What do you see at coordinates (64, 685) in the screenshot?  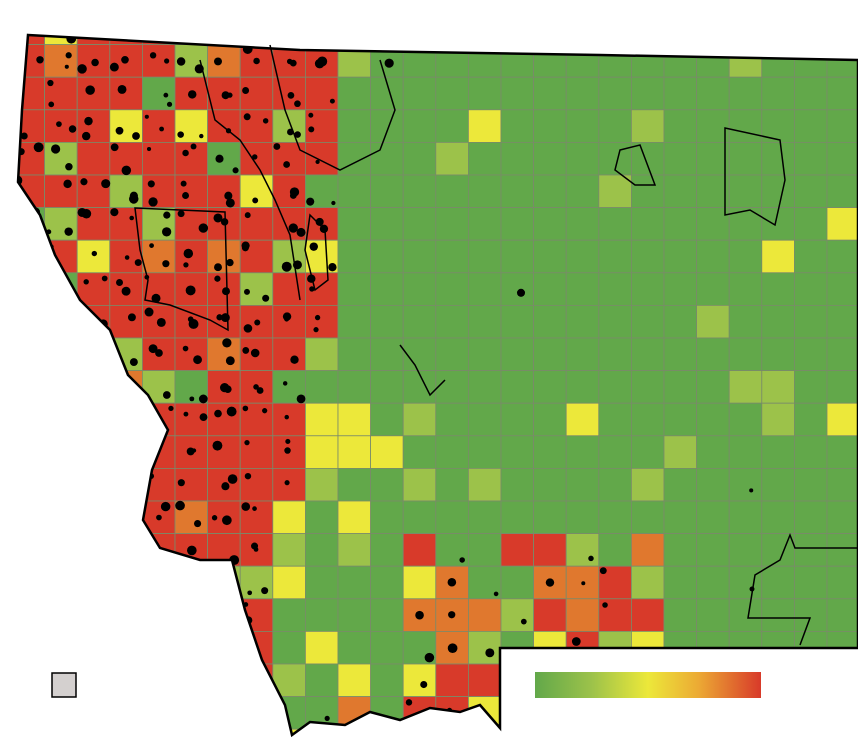 I see `legend-swatch` at bounding box center [64, 685].